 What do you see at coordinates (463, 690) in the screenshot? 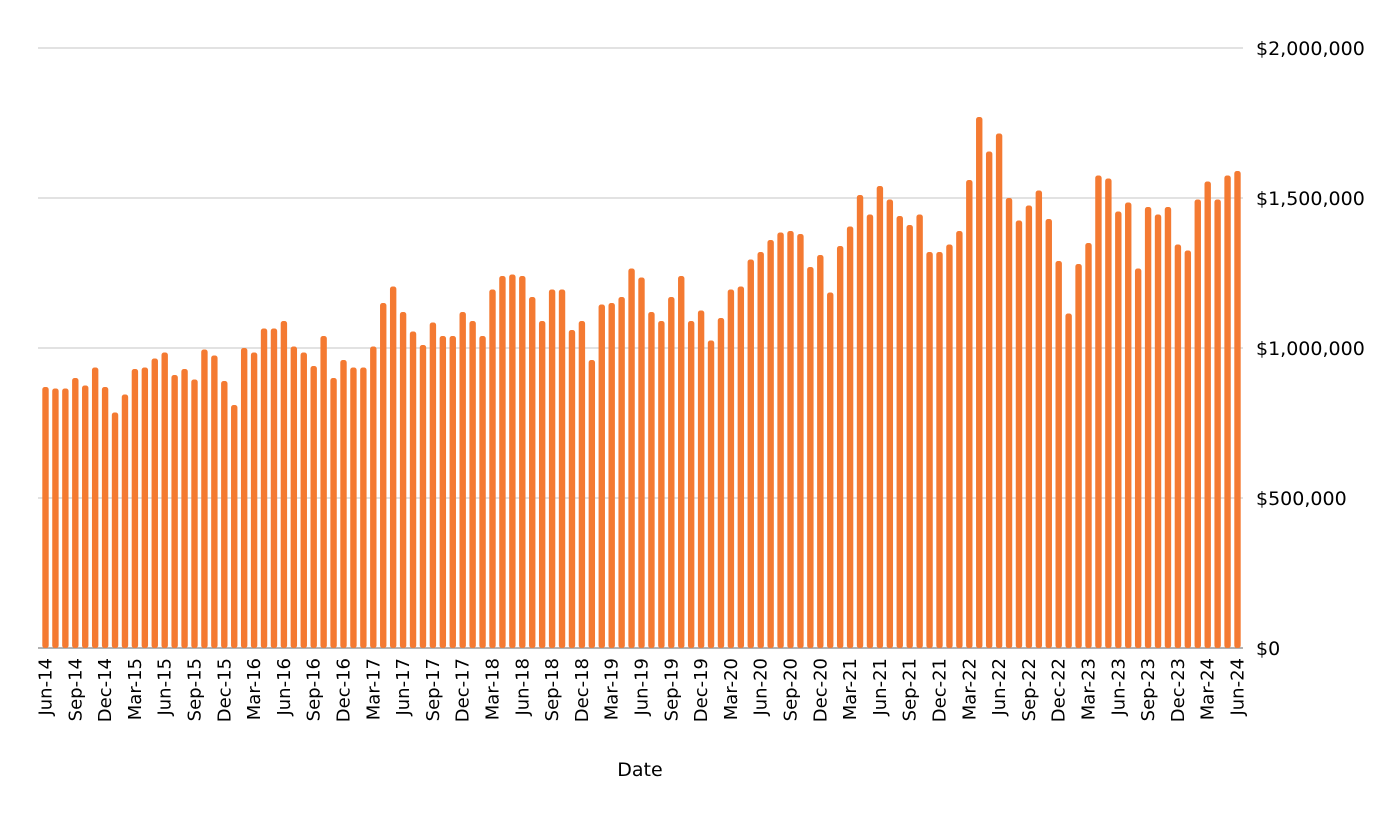
I see `x-tick-label: Dec-17` at bounding box center [463, 690].